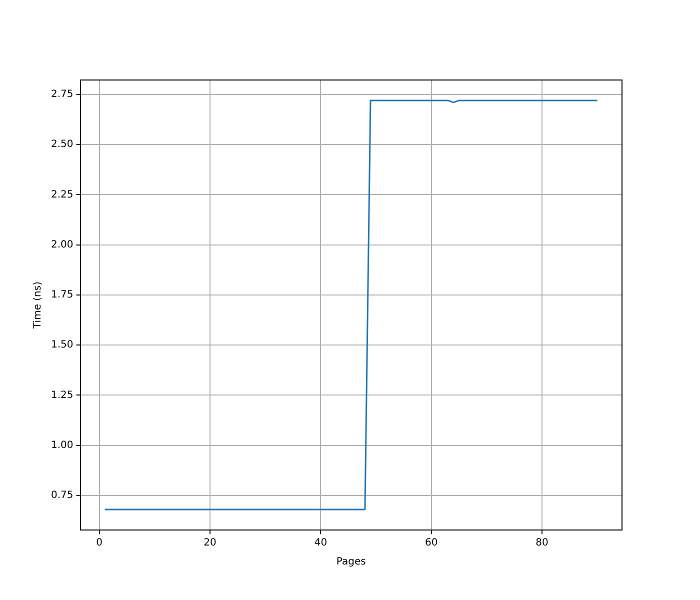 Image resolution: width=700 pixels, height=600 pixels. Describe the element at coordinates (62, 496) in the screenshot. I see `y-tick-label: 0.75` at that location.